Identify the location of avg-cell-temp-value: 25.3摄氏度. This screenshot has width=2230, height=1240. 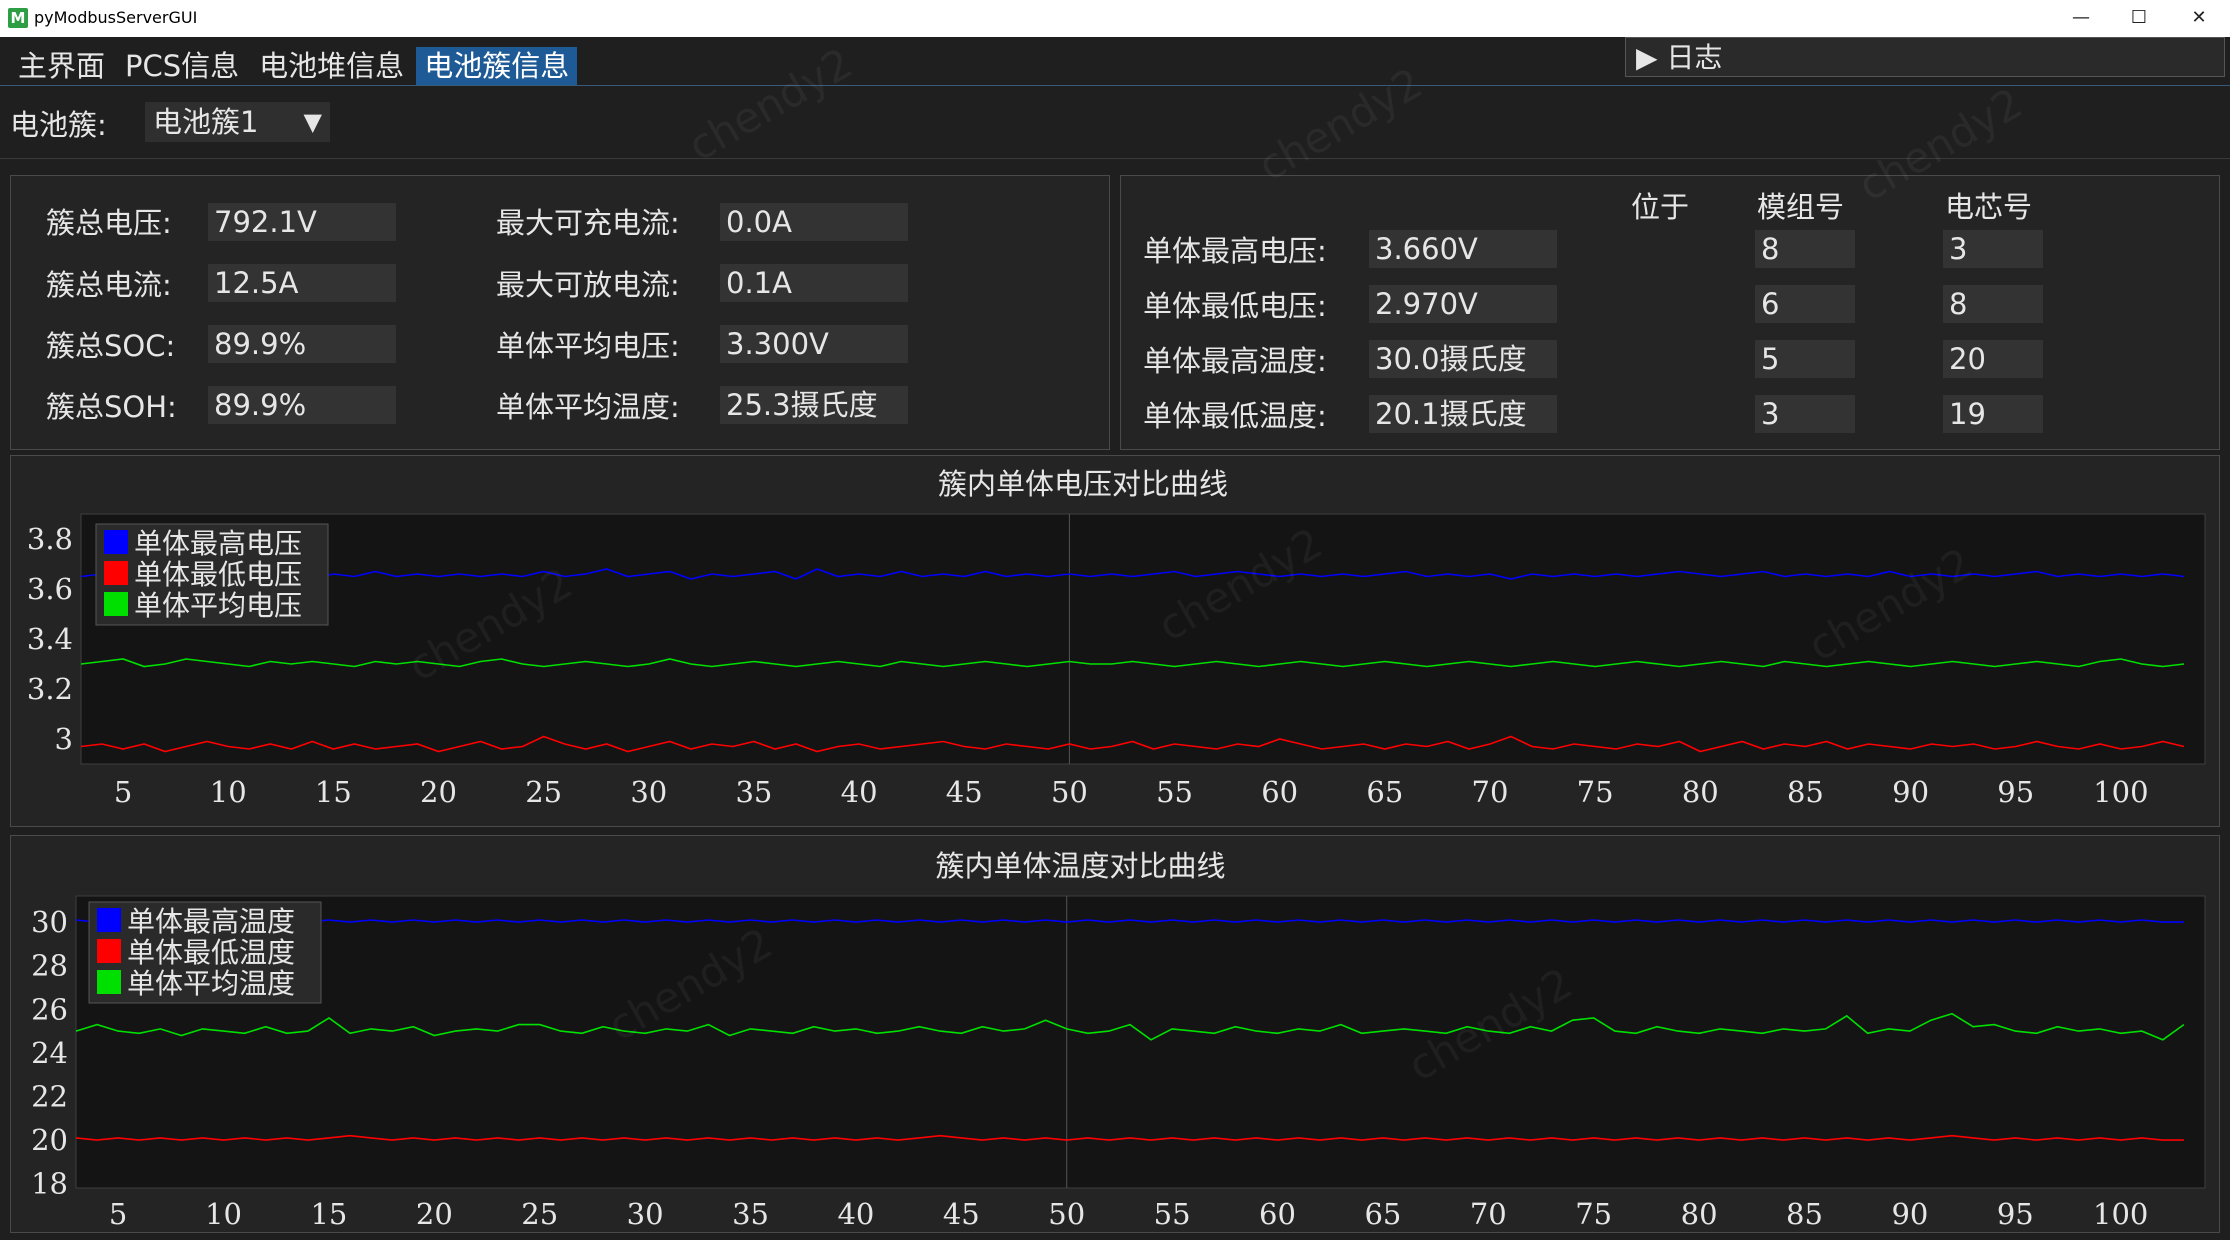
(814, 405).